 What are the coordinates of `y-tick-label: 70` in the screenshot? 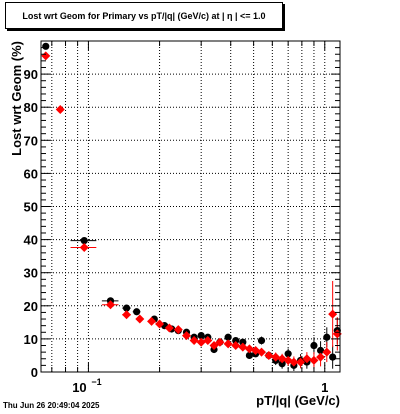 It's located at (31, 140).